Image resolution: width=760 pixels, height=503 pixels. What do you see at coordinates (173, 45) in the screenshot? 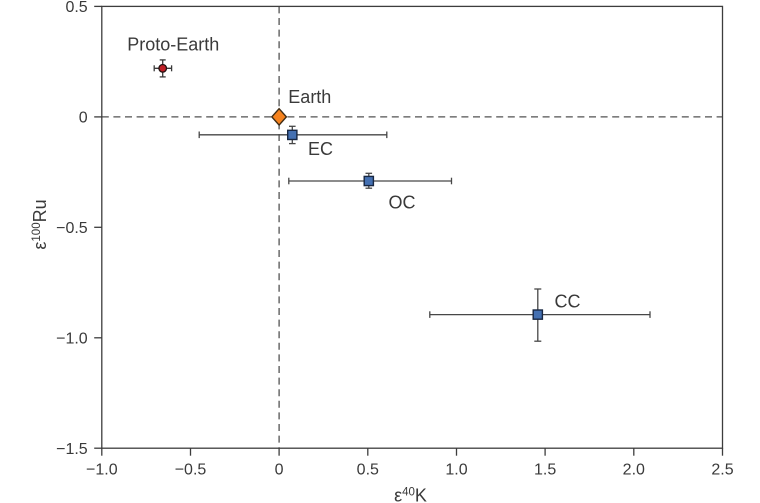
I see `svg-text: Proto-Earth` at bounding box center [173, 45].